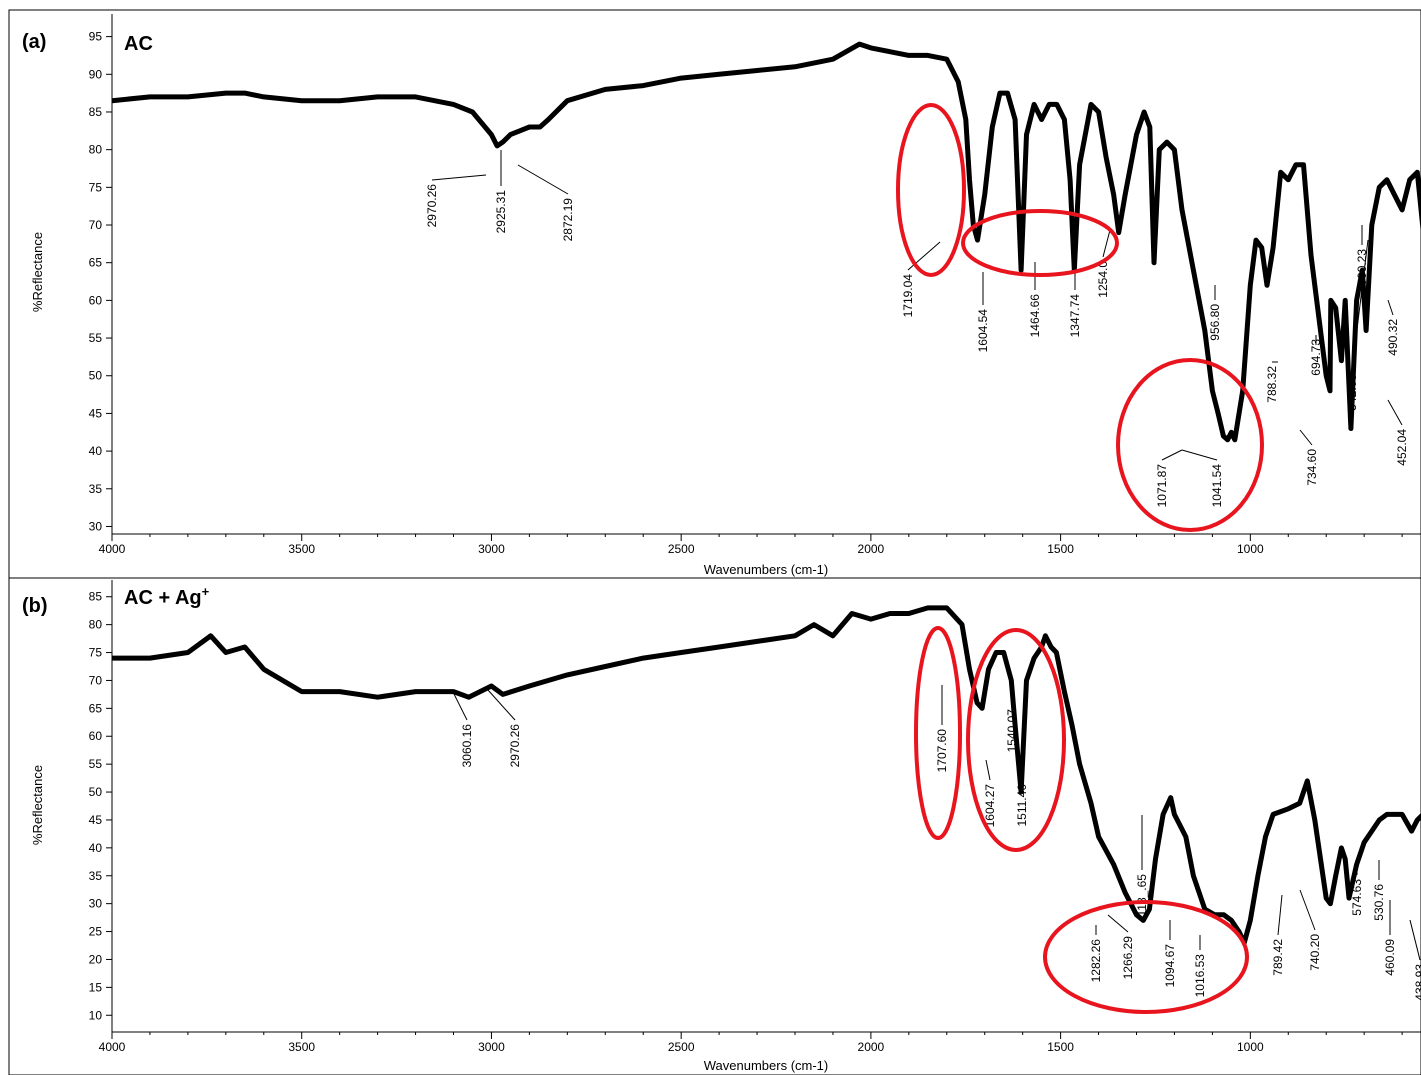 This screenshot has width=1421, height=1075. Describe the element at coordinates (1415, 960) in the screenshot. I see `b-peak-label: 438.93` at that location.